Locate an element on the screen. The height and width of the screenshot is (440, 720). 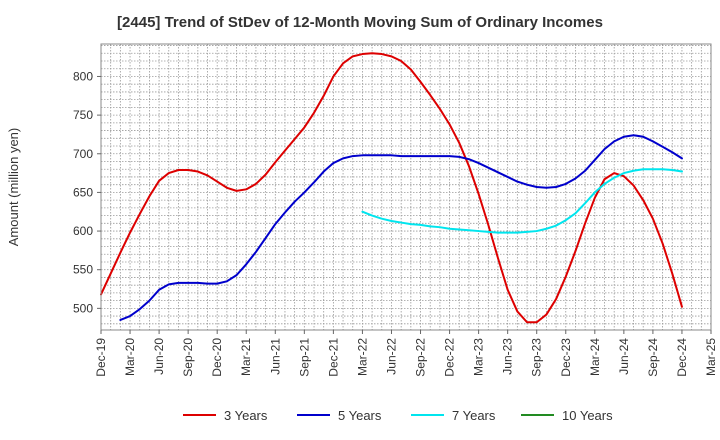
legend-label: 3 Years is located at coordinates (246, 415).